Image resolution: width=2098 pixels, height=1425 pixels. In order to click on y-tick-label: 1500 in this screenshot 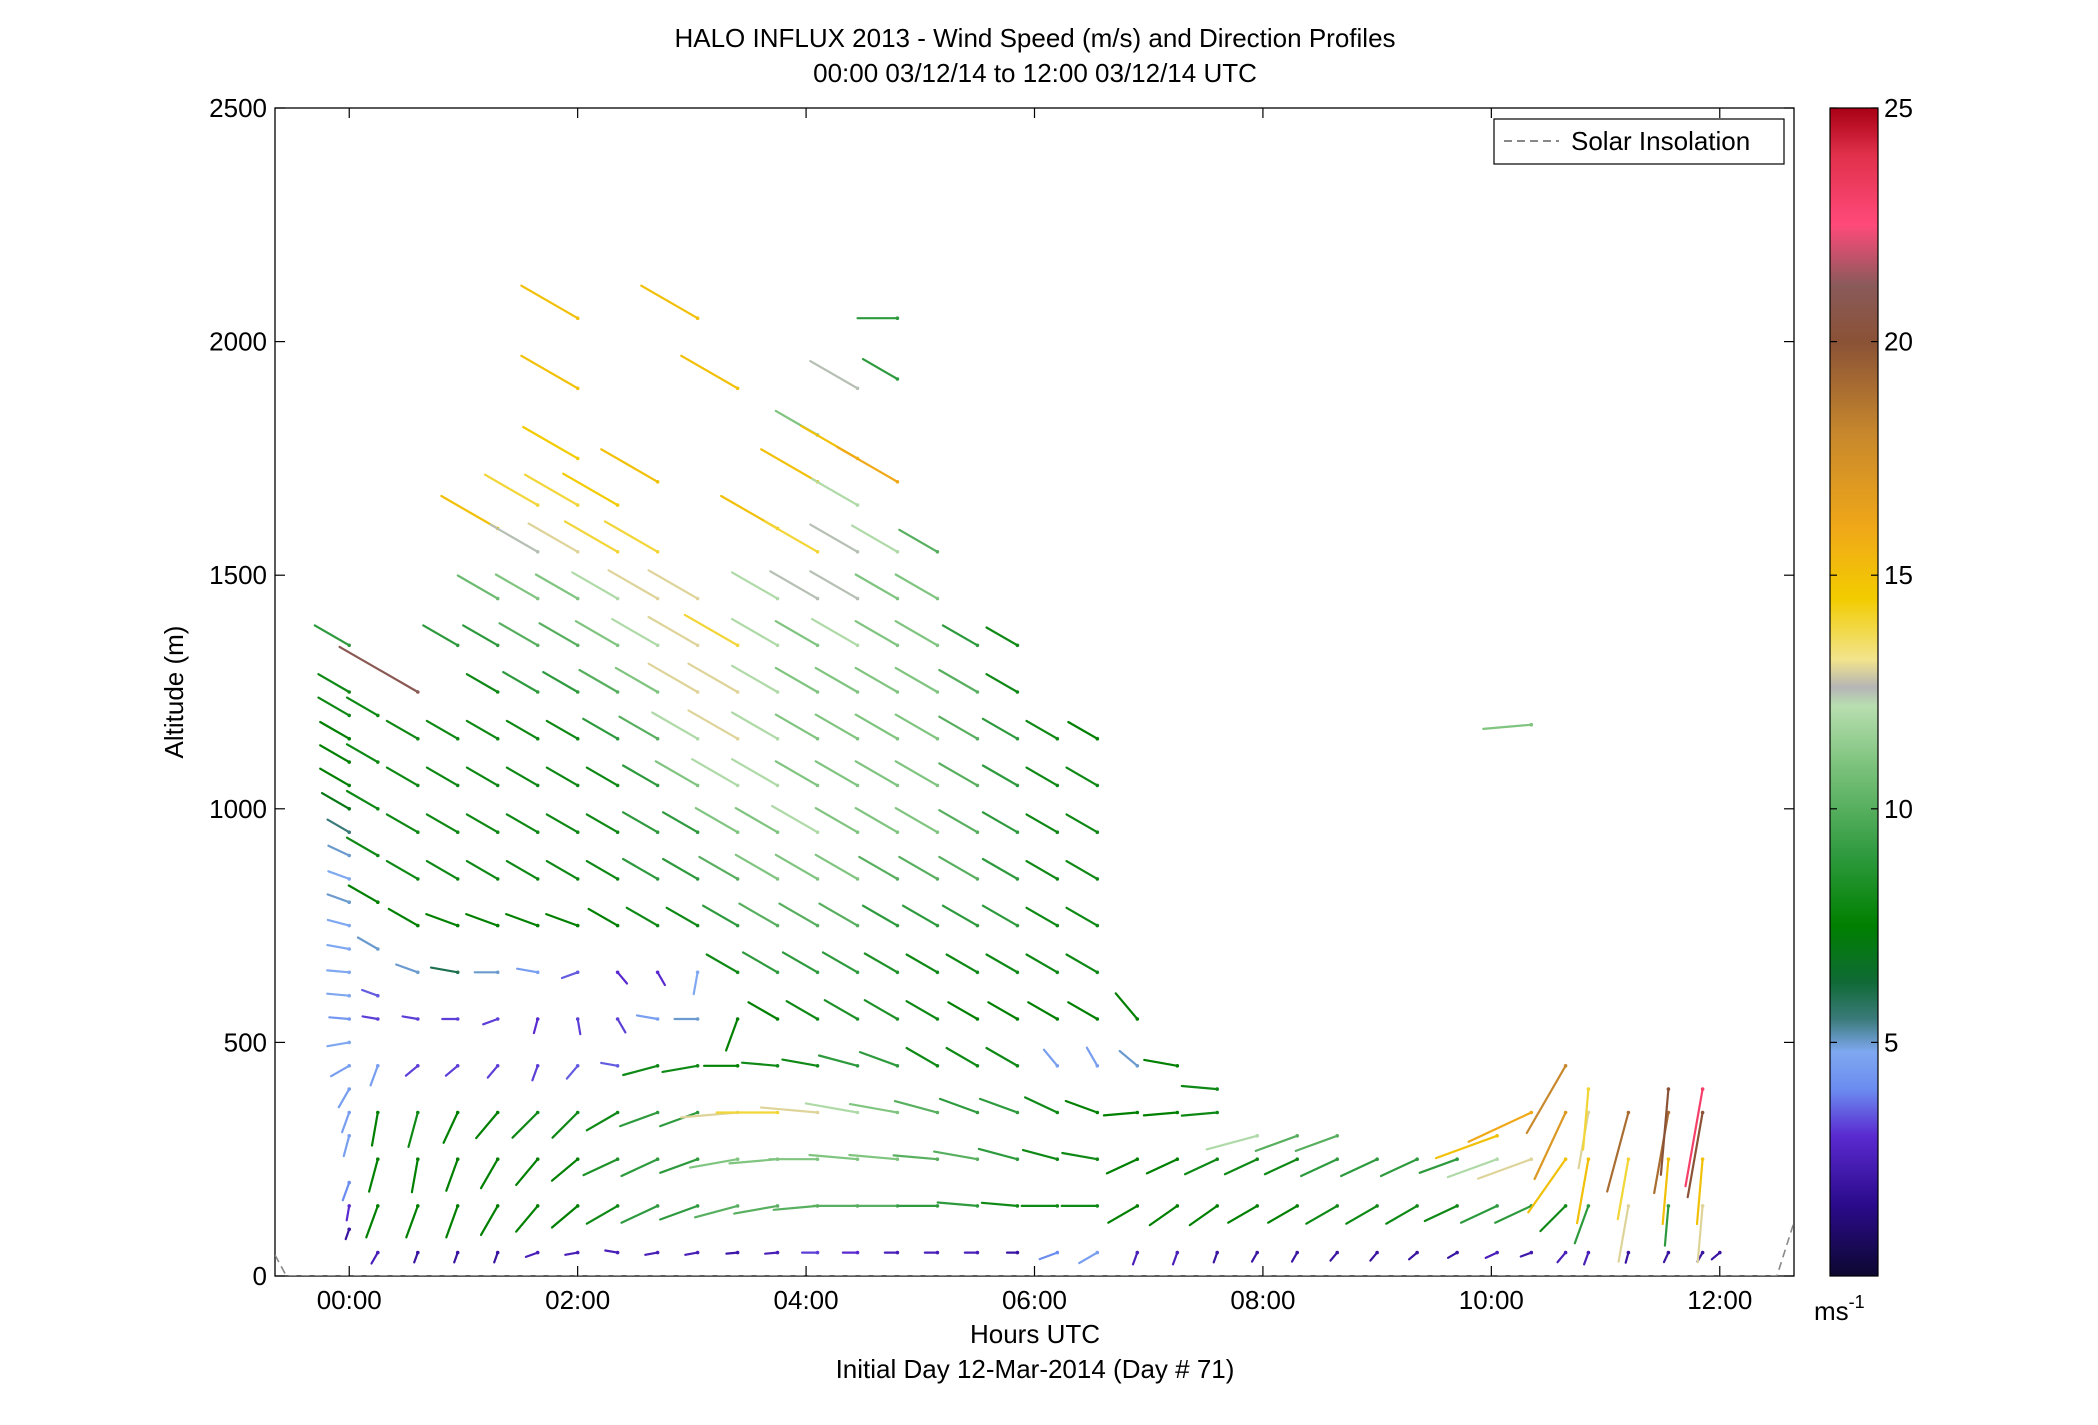, I will do `click(238, 575)`.